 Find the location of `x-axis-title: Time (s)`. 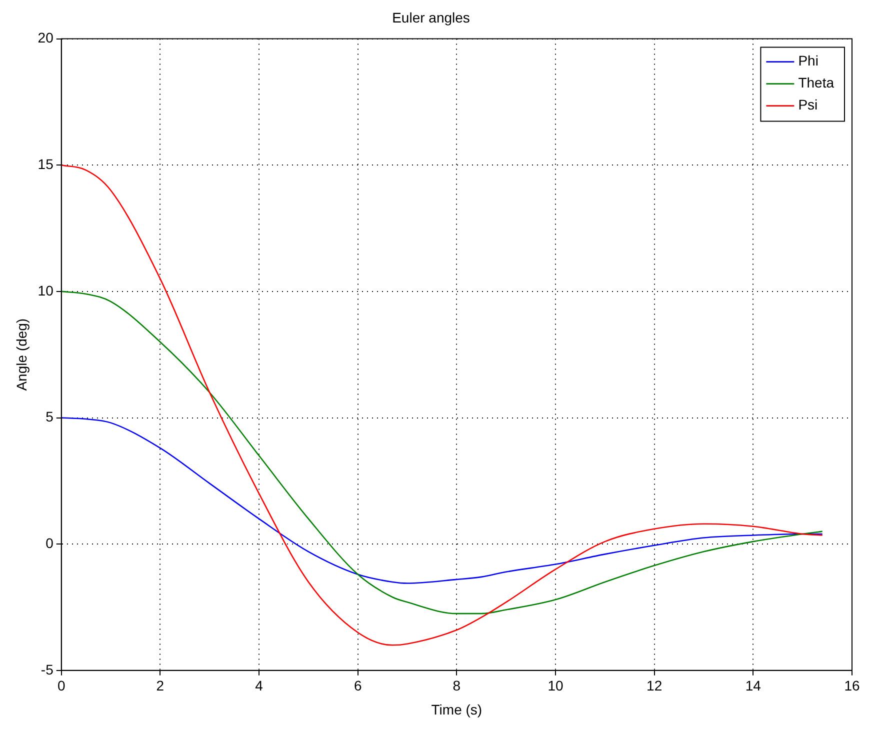

x-axis-title: Time (s) is located at coordinates (456, 709).